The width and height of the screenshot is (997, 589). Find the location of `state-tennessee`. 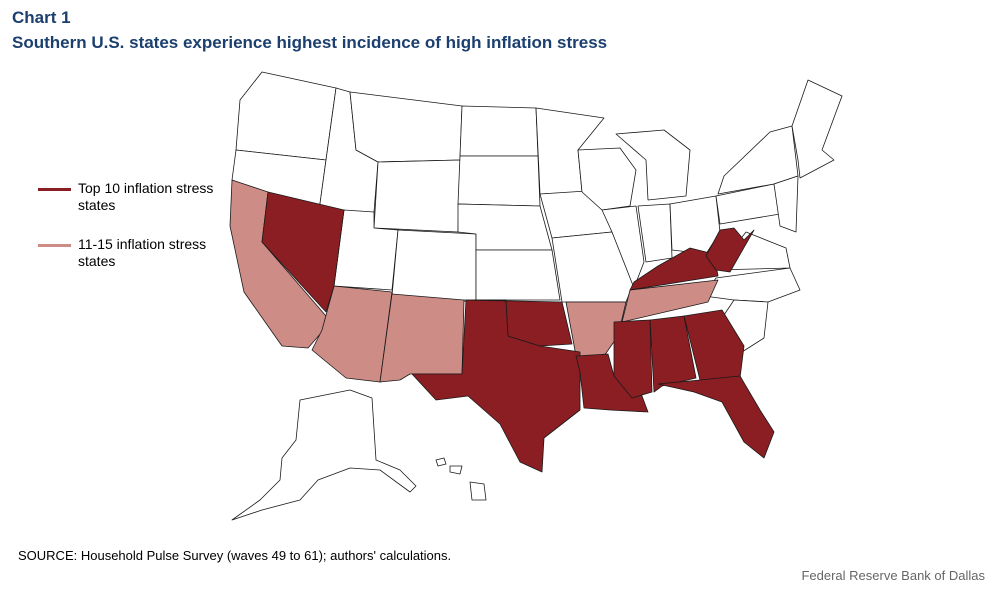

state-tennessee is located at coordinates (670, 301).